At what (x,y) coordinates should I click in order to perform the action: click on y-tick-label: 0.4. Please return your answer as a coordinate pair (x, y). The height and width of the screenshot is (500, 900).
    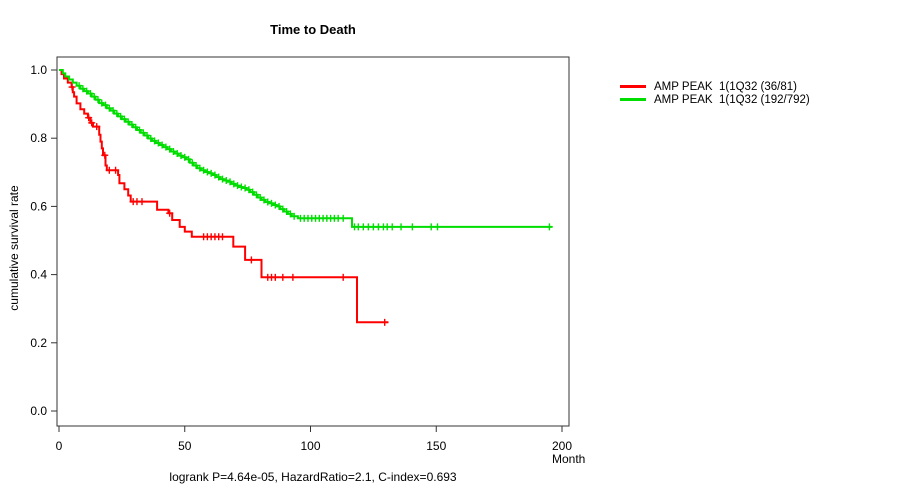
    Looking at the image, I should click on (38, 275).